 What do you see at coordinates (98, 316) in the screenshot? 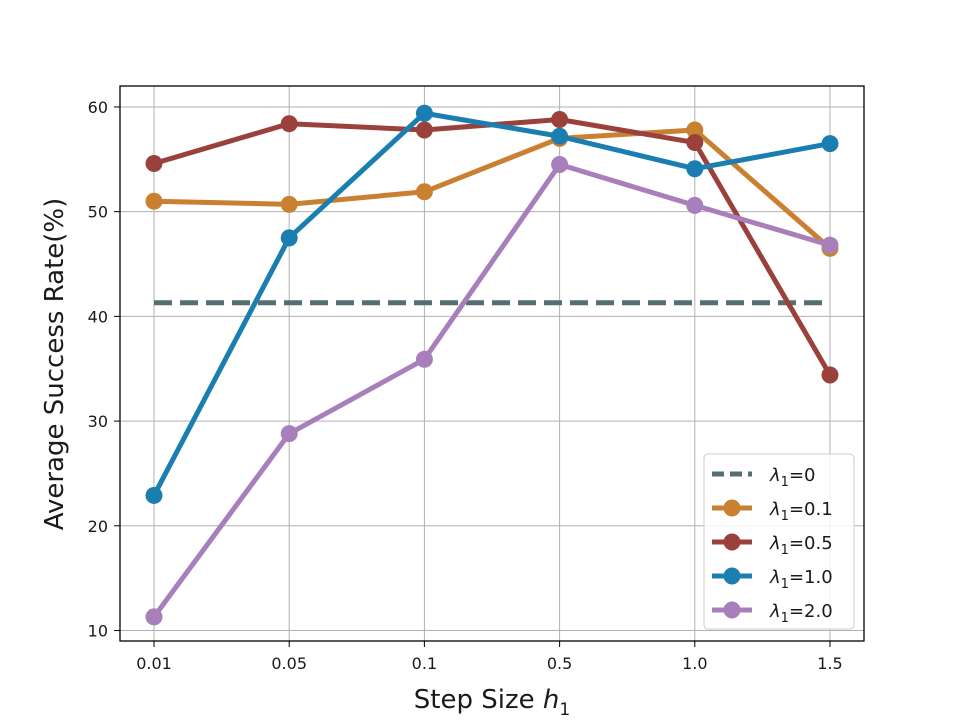
I see `y-tick-label: 40` at bounding box center [98, 316].